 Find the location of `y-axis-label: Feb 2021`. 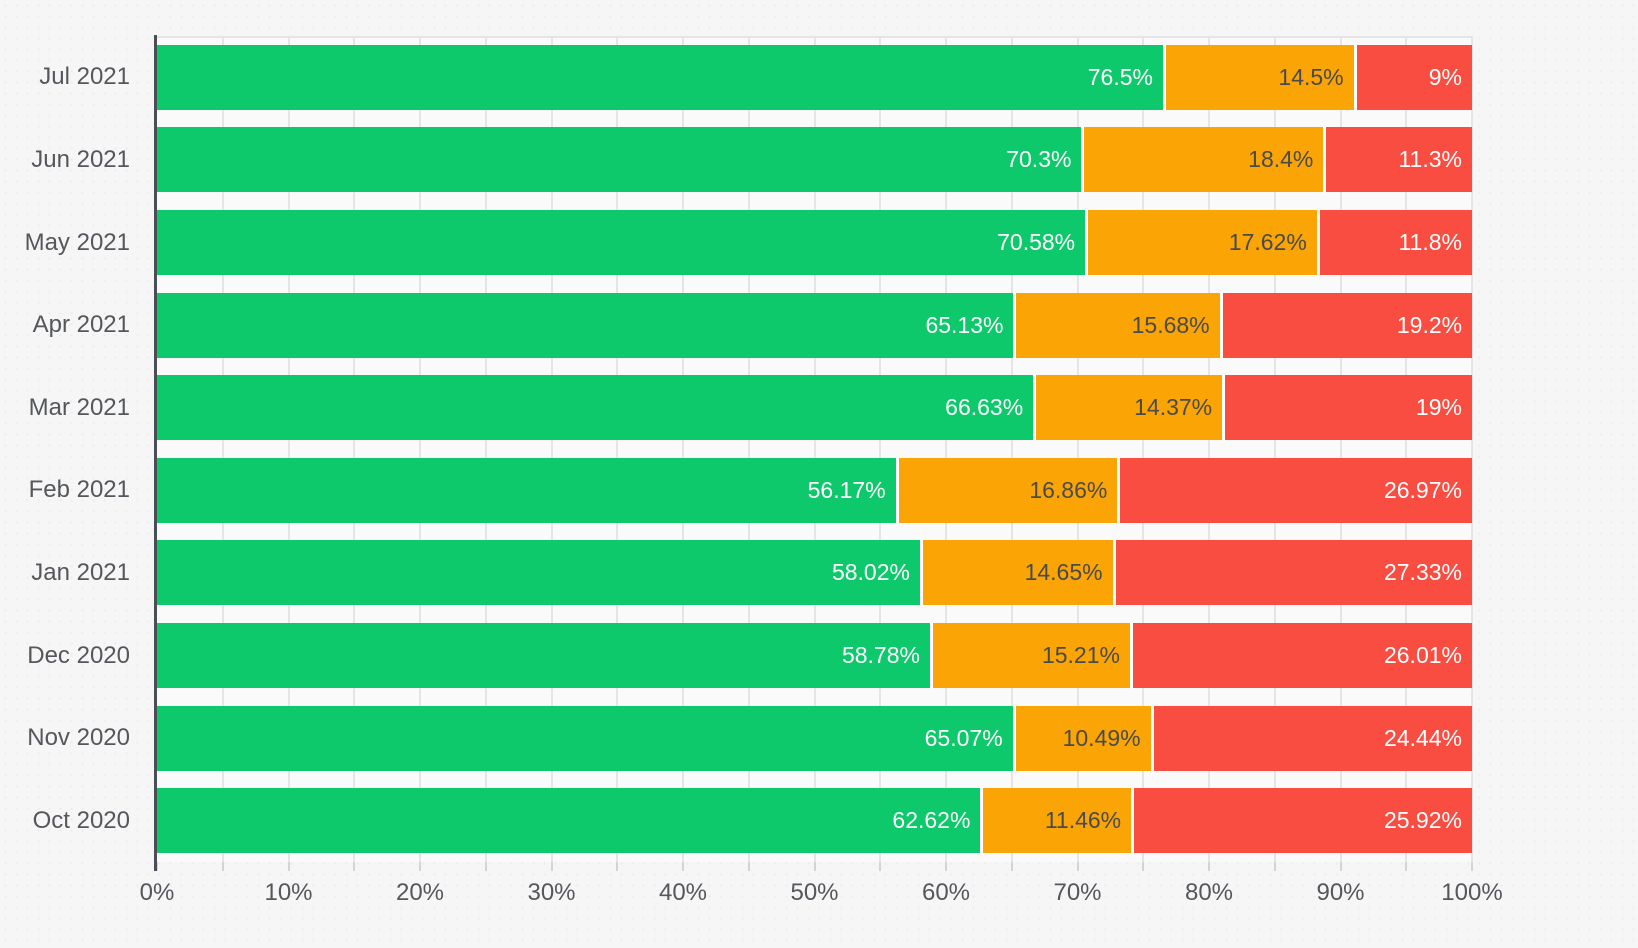

y-axis-label: Feb 2021 is located at coordinates (79, 490).